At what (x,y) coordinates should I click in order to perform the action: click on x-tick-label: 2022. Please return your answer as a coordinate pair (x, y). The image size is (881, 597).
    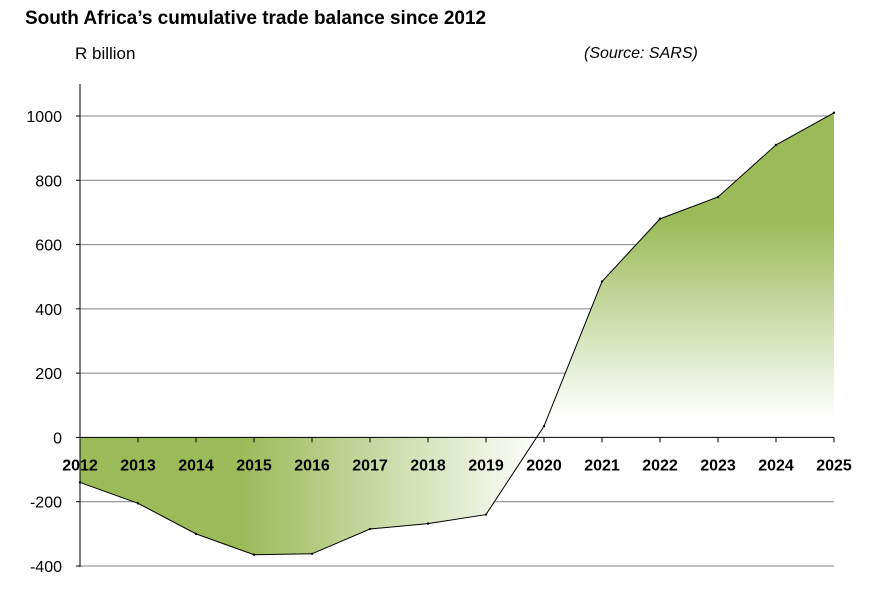
    Looking at the image, I should click on (660, 465).